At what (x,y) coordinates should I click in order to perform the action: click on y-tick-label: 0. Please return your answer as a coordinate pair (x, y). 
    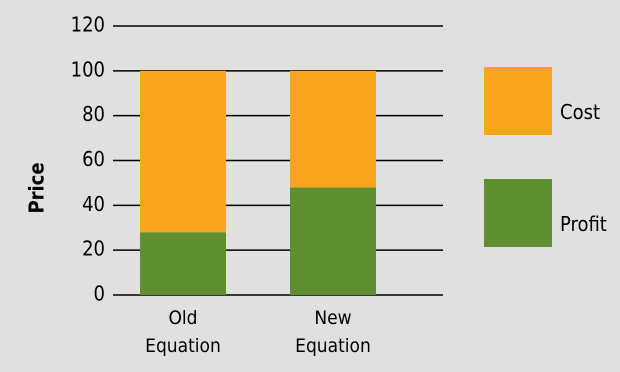
    Looking at the image, I should click on (99, 294).